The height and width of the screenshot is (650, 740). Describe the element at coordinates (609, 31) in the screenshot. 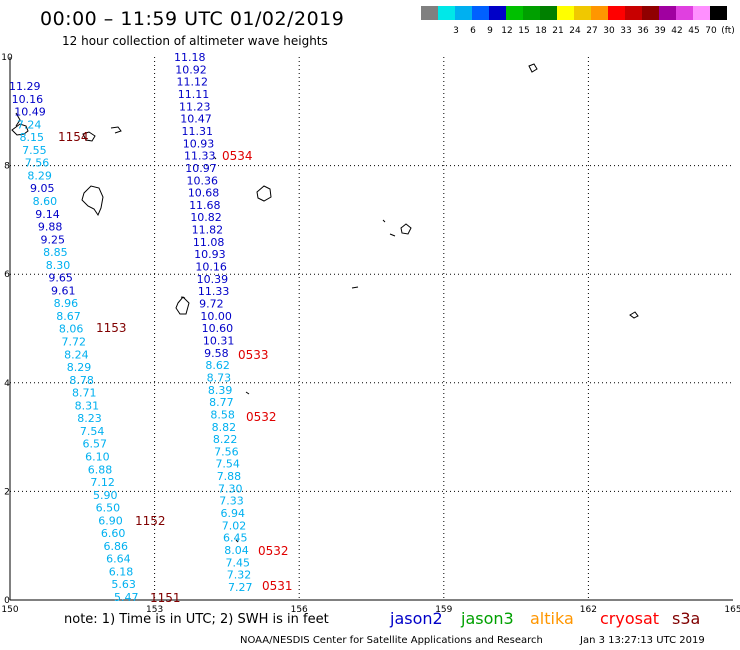

I see `legend-label: 30` at that location.